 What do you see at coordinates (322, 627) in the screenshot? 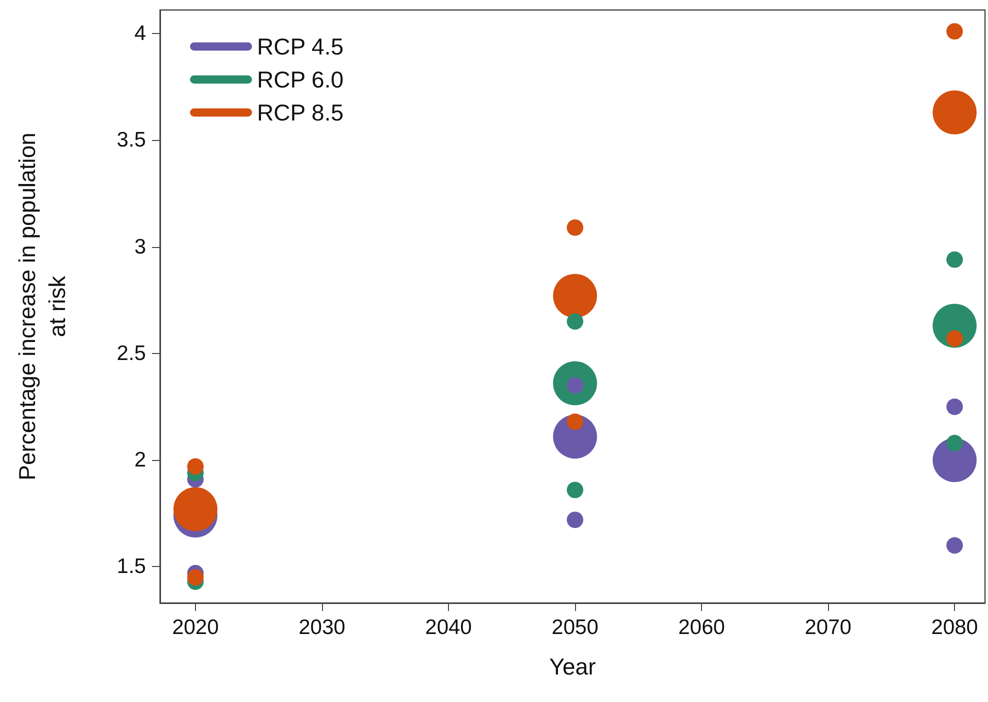
I see `x-tick-label: 2030` at bounding box center [322, 627].